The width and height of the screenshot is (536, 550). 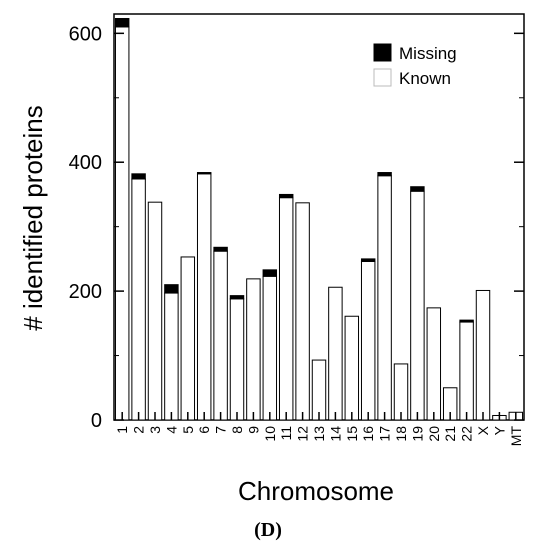 I want to click on x-tick-label-17: 17, so click(x=385, y=434).